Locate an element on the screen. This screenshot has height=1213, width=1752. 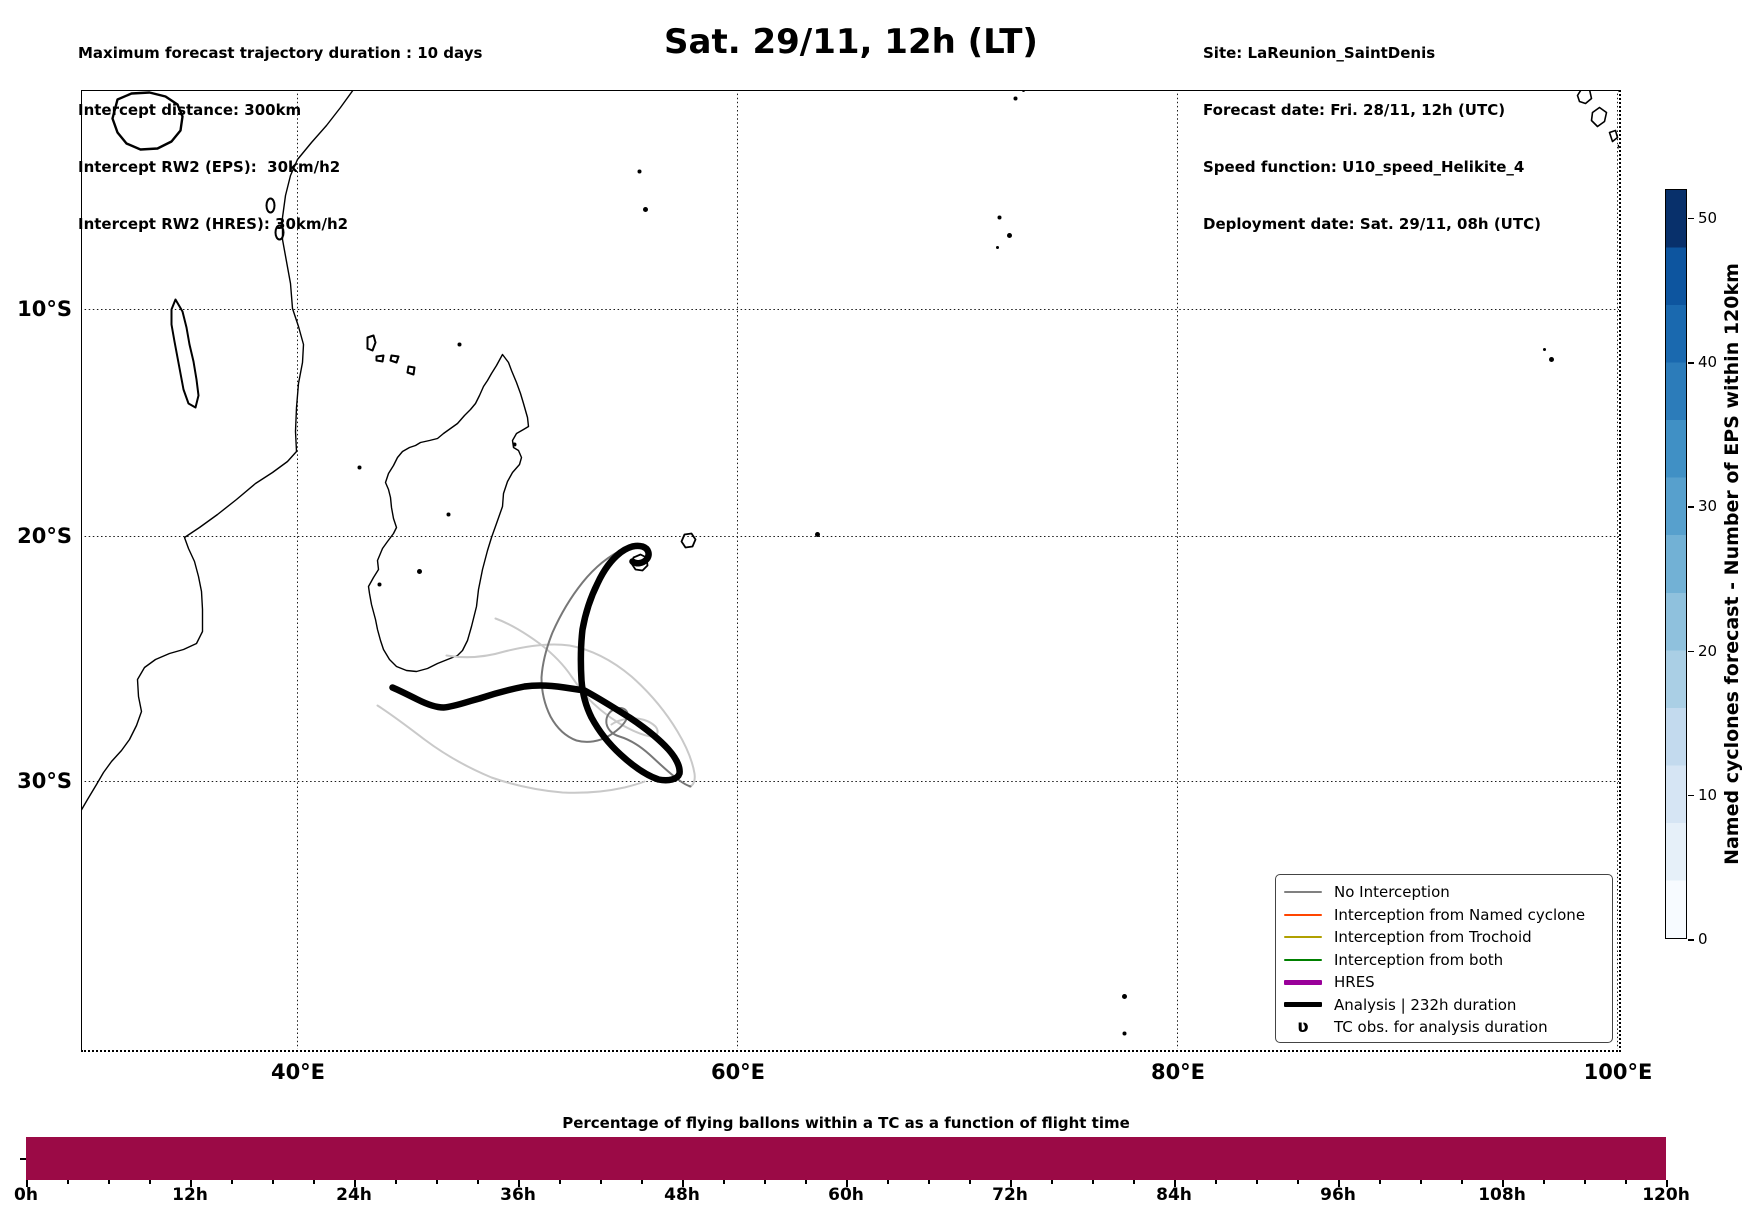
zanzibar-island is located at coordinates (279, 232).